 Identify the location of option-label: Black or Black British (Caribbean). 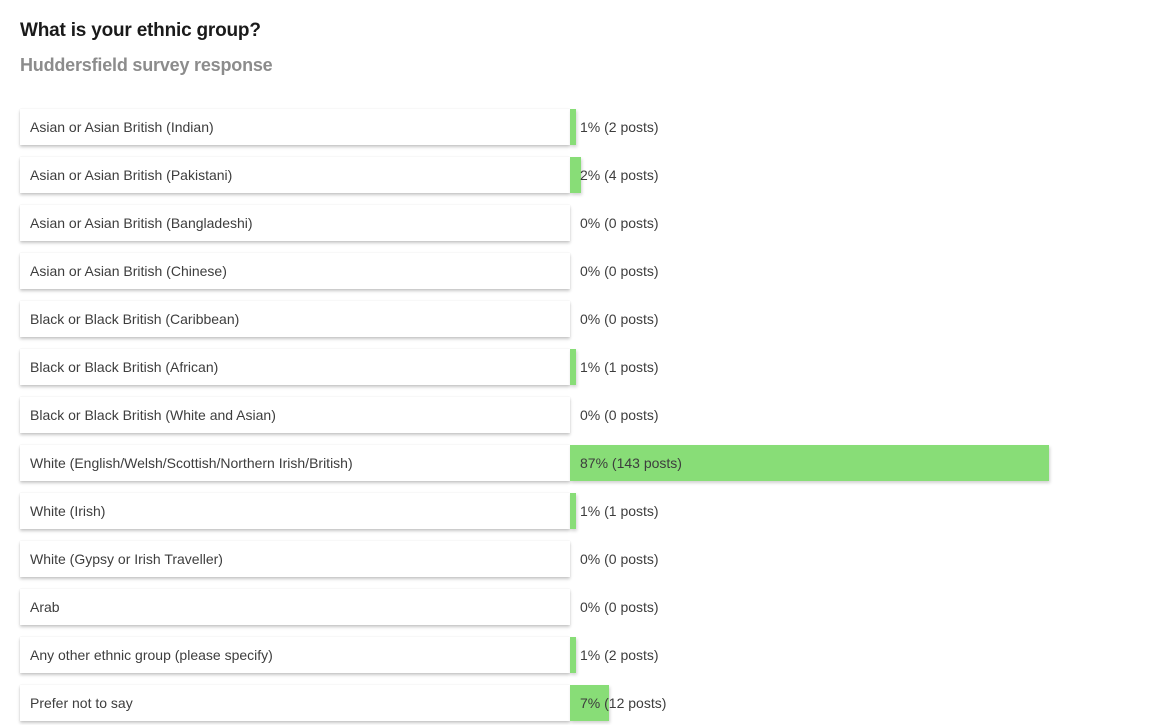
(135, 319).